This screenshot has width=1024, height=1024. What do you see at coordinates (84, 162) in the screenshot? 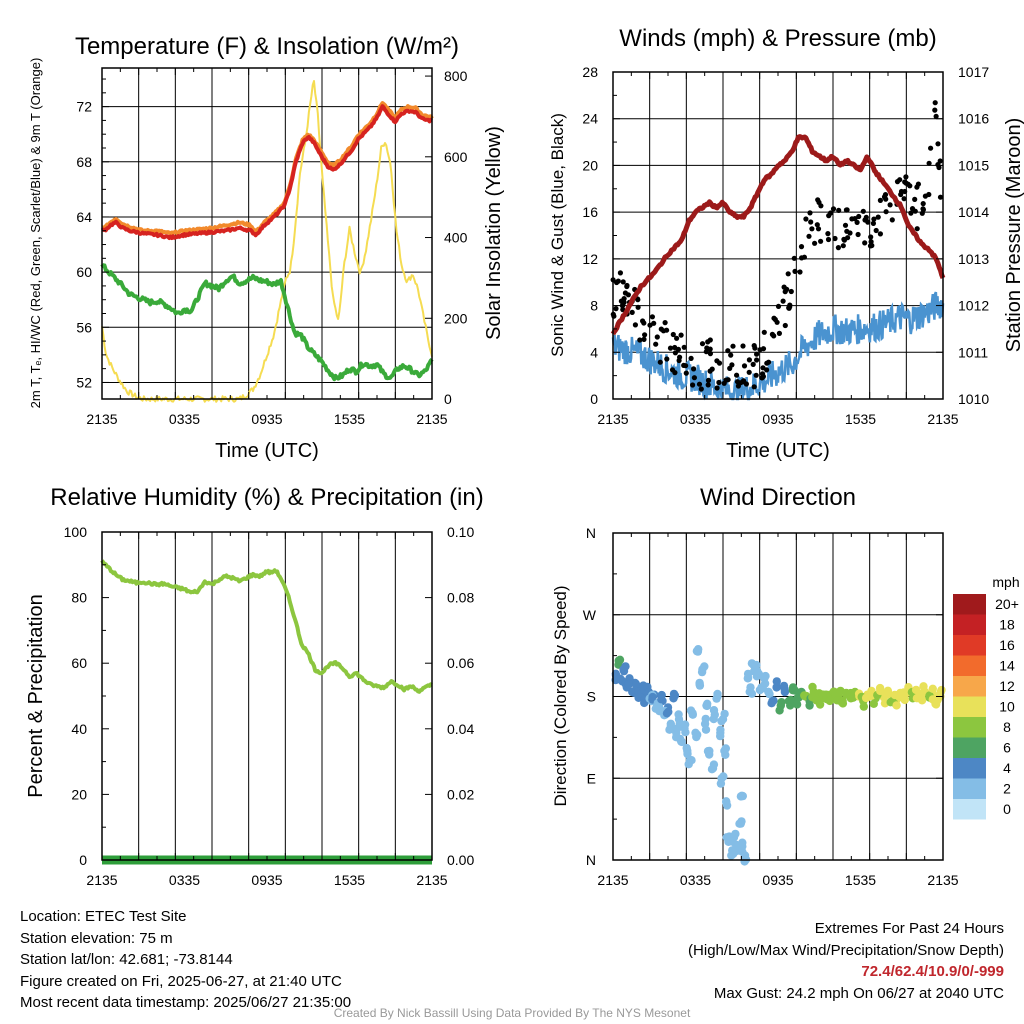
I see `y-tick-label: 68` at bounding box center [84, 162].